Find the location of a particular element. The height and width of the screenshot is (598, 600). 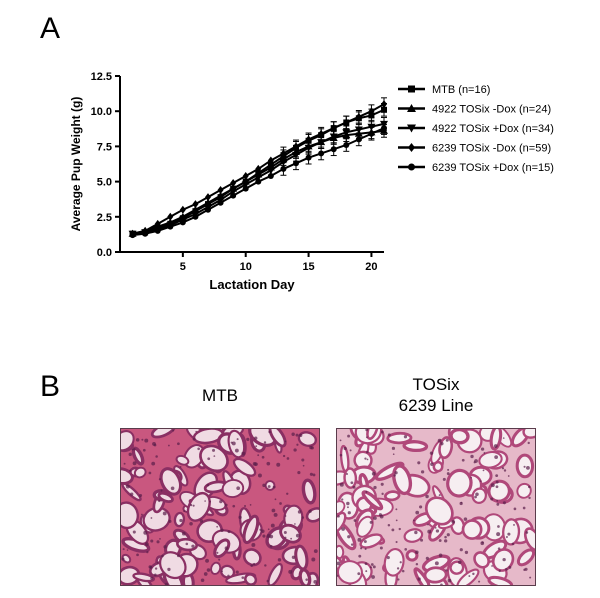

histology-image-mtb is located at coordinates (216, 508).